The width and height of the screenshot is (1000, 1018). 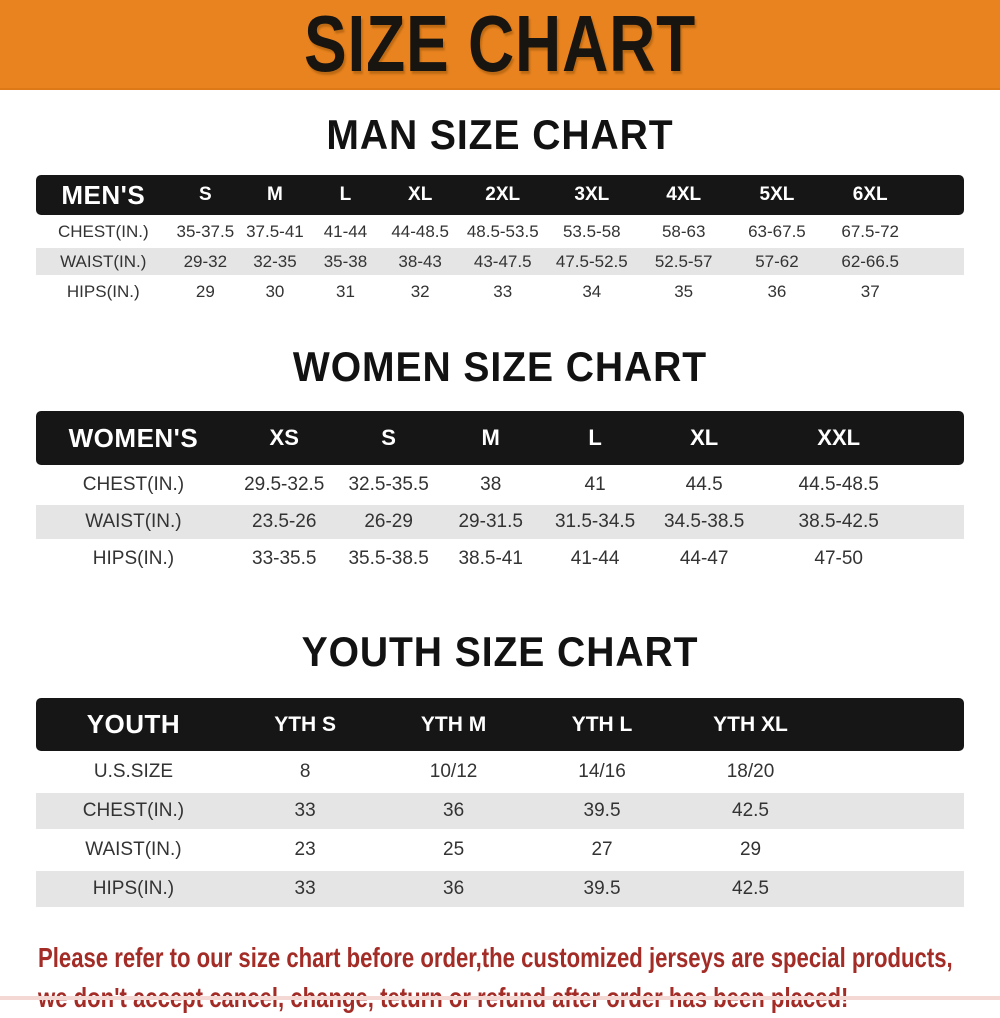 I want to click on man-size-heading: MAN SIZE CHART, so click(x=500, y=134).